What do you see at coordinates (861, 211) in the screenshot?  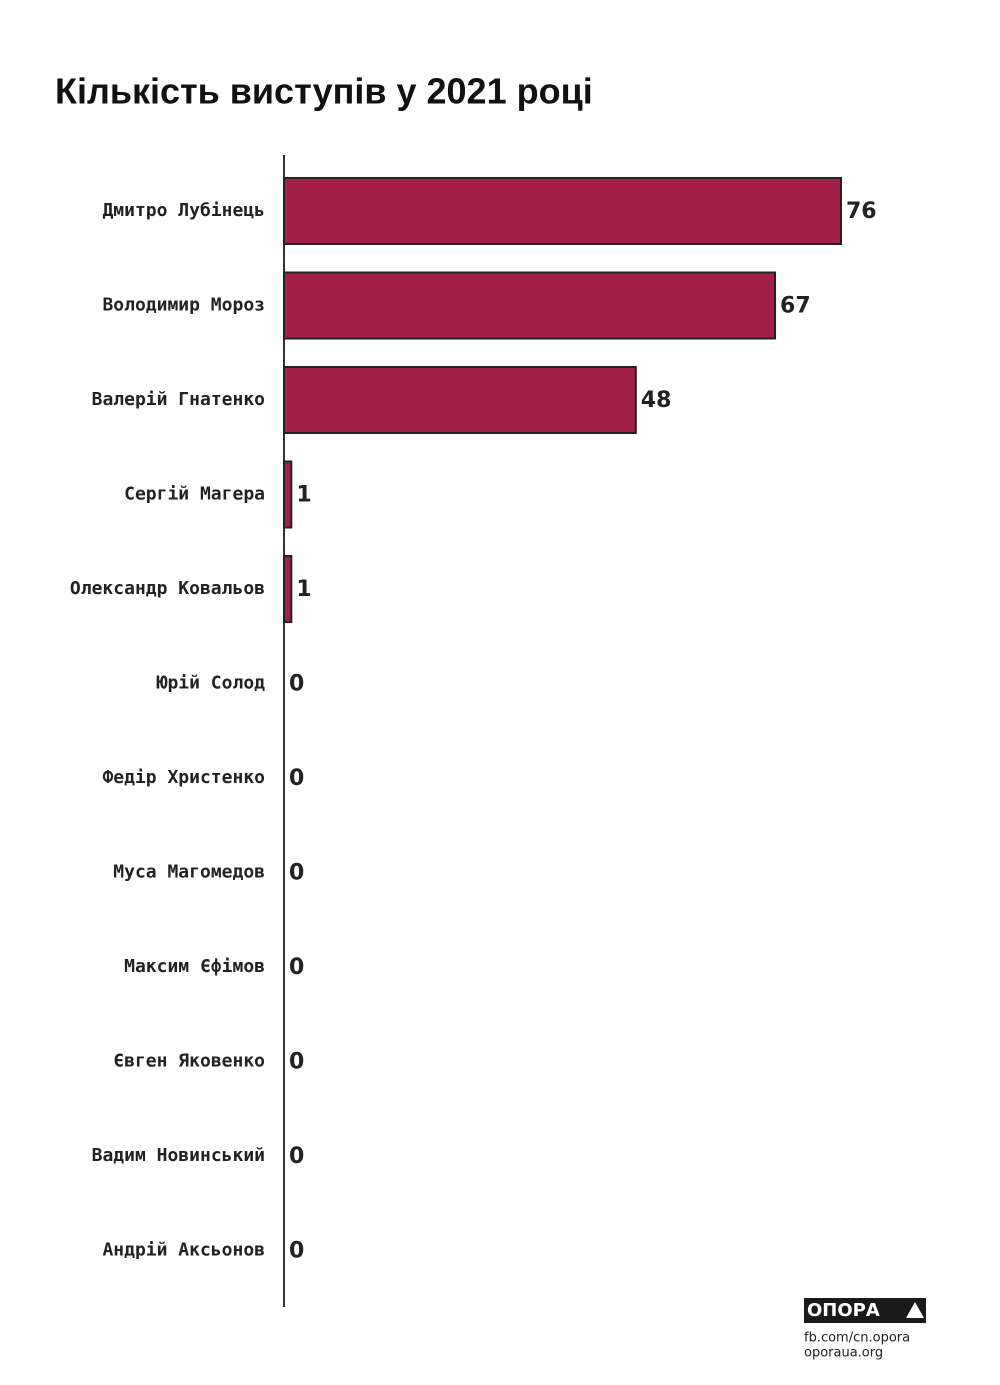 I see `value-label: 76` at bounding box center [861, 211].